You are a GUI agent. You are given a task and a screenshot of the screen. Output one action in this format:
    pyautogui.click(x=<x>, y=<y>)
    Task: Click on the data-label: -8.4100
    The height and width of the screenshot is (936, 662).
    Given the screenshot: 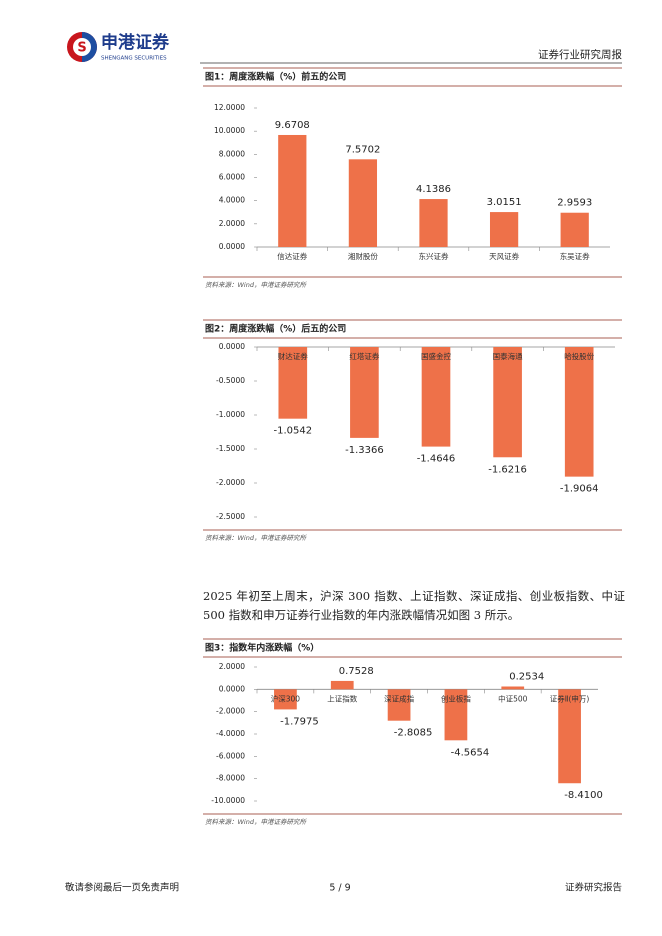 What is the action you would take?
    pyautogui.click(x=583, y=795)
    